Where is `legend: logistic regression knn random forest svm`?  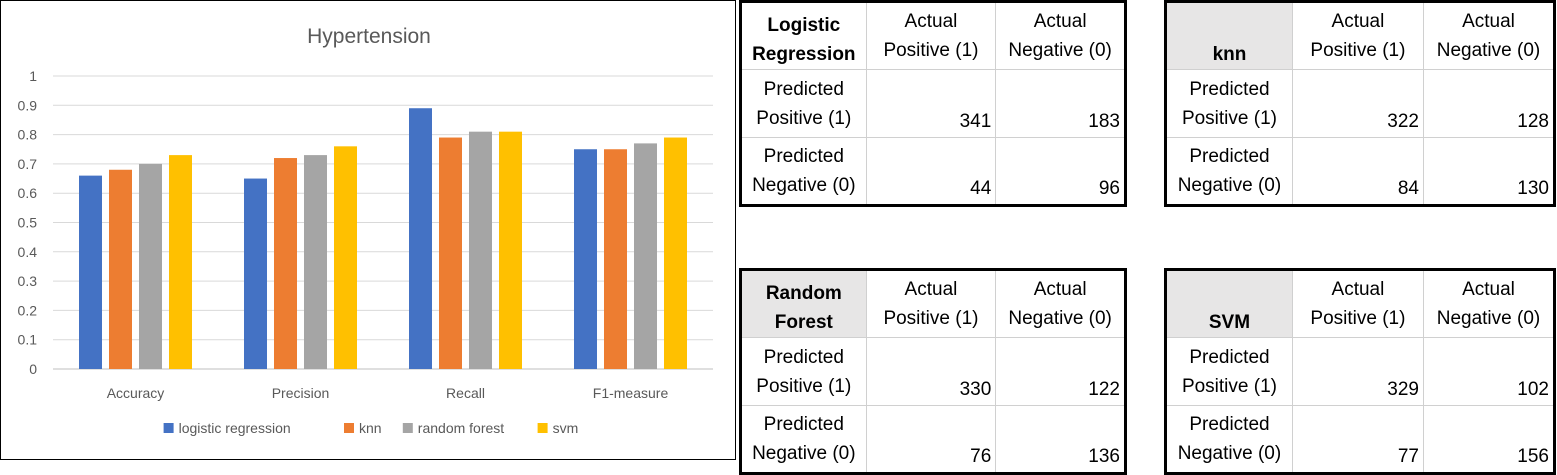
legend: logistic regression knn random forest svm is located at coordinates (371, 428).